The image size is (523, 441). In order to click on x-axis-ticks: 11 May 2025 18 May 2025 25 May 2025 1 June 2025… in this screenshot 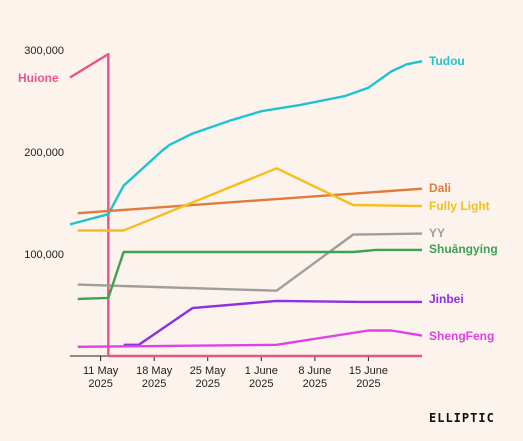, I will do `click(235, 373)`.